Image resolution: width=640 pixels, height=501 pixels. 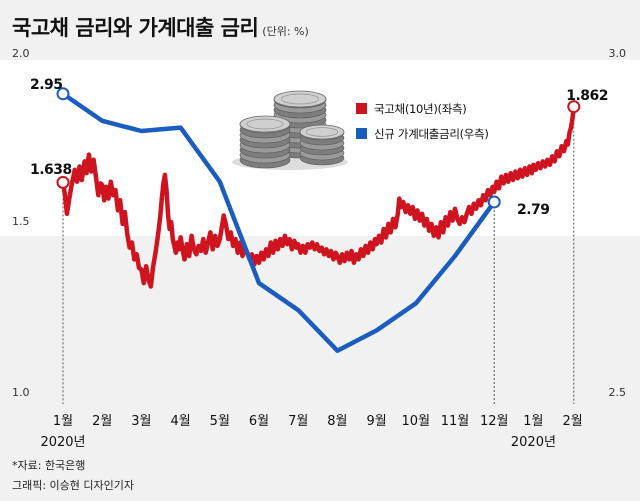 What do you see at coordinates (259, 421) in the screenshot?
I see `x-tick-label: 6월` at bounding box center [259, 421].